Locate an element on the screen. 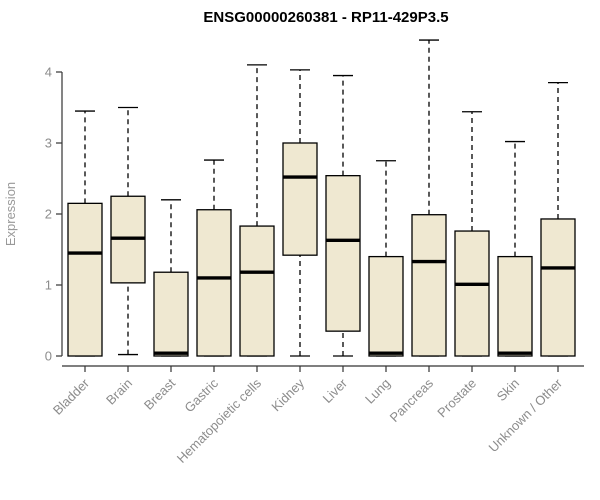 The width and height of the screenshot is (600, 500). boxplot-liver is located at coordinates (343, 215).